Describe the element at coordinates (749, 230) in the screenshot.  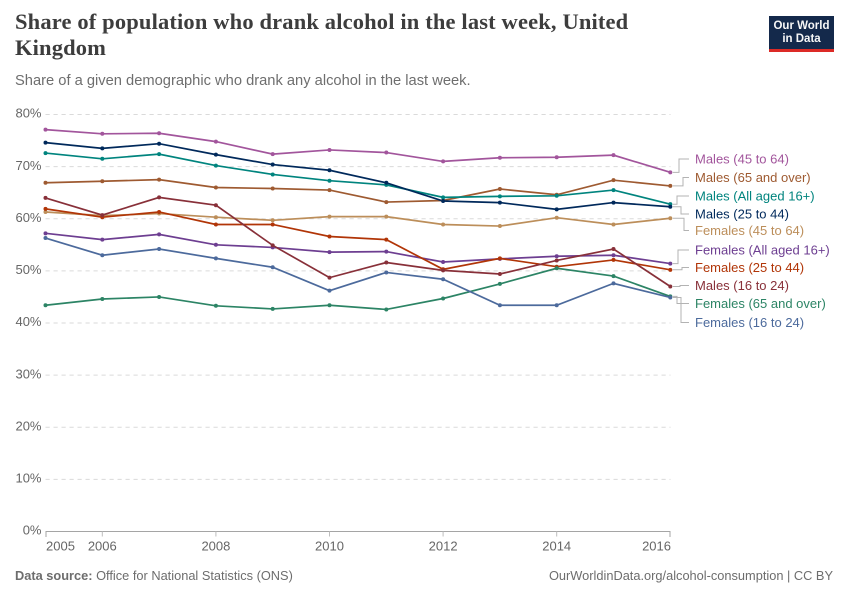
I see `svg-text: Females (45 to 64)` at that location.